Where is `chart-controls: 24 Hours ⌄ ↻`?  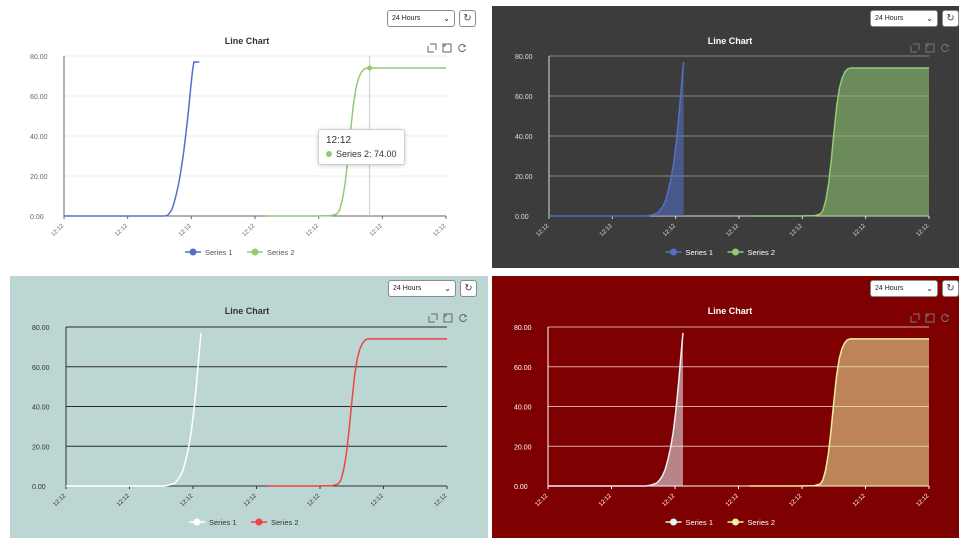 chart-controls: 24 Hours ⌄ ↻ is located at coordinates (914, 18).